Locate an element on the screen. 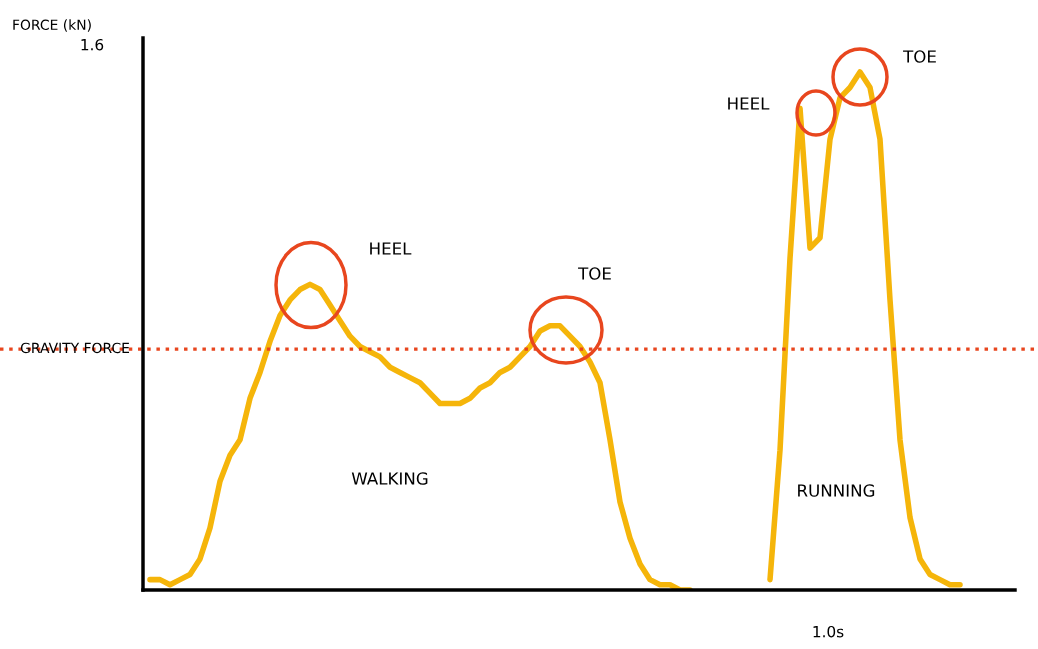 The image size is (1038, 649). annotation: TOE is located at coordinates (594, 273).